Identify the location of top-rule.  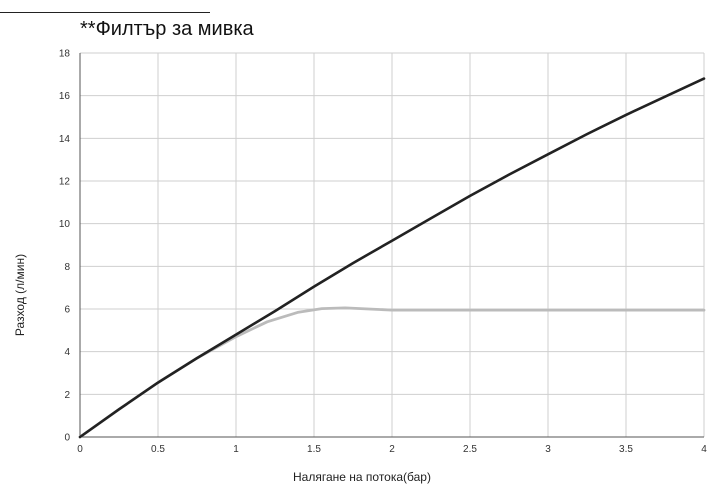
(105, 12).